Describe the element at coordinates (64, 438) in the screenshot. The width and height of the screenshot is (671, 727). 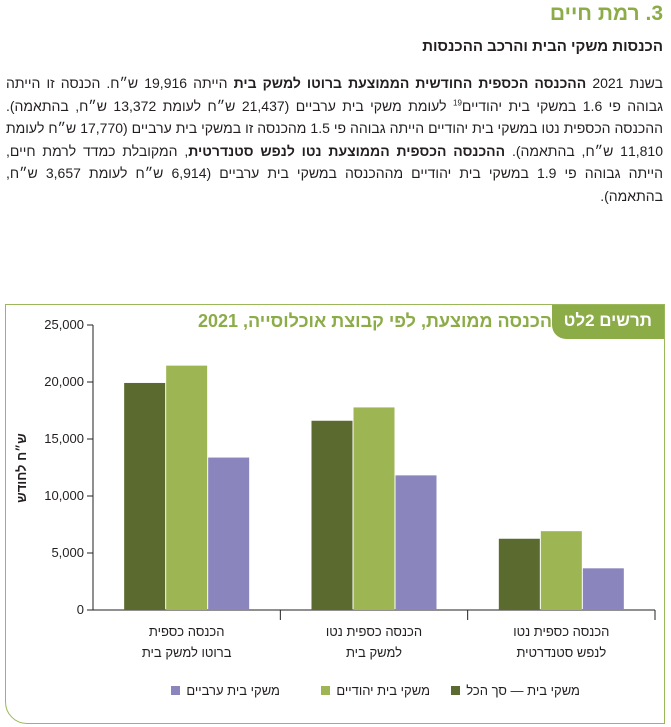
I see `y-tick-label: 15,000` at that location.